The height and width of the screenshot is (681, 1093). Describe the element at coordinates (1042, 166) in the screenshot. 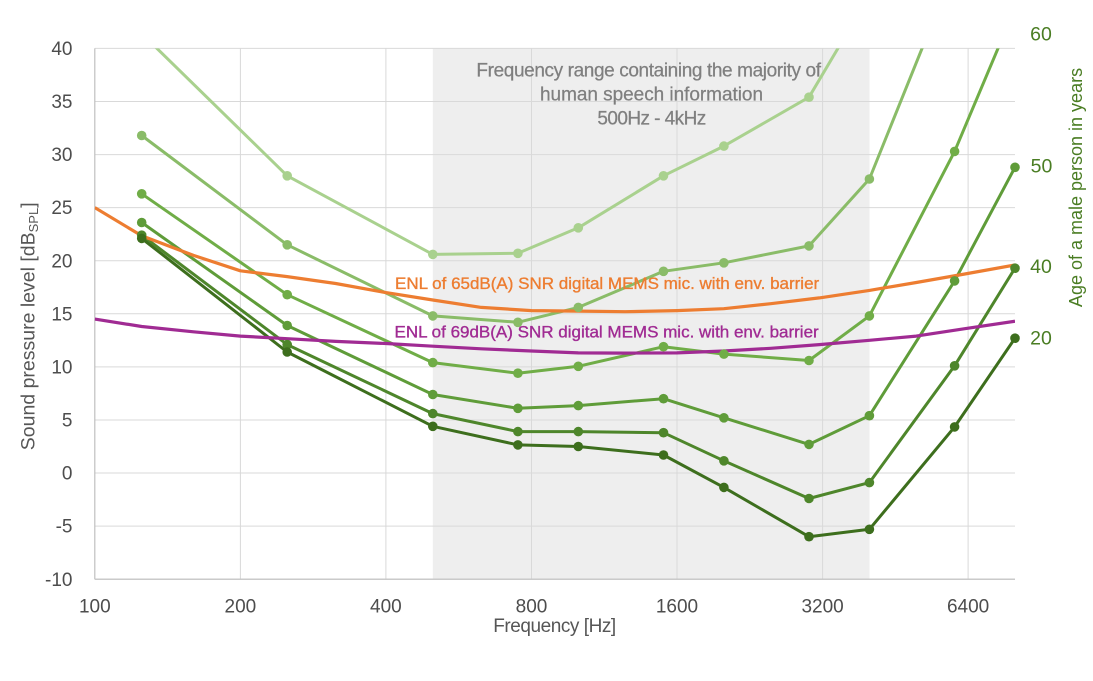

I see `svg-text: 50` at that location.